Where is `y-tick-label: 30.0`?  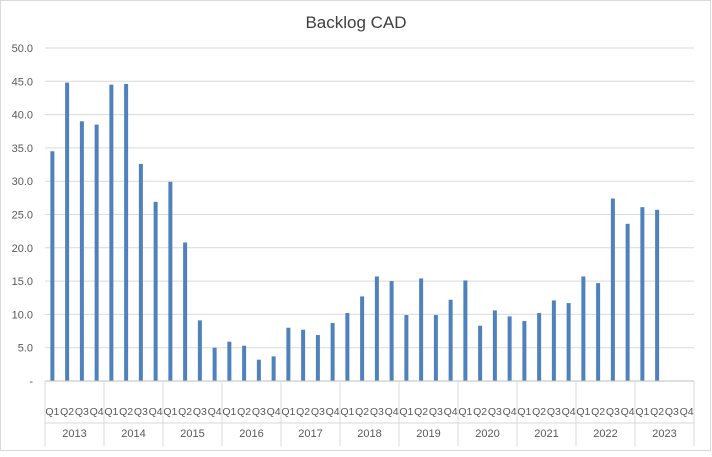 y-tick-label: 30.0 is located at coordinates (22, 182).